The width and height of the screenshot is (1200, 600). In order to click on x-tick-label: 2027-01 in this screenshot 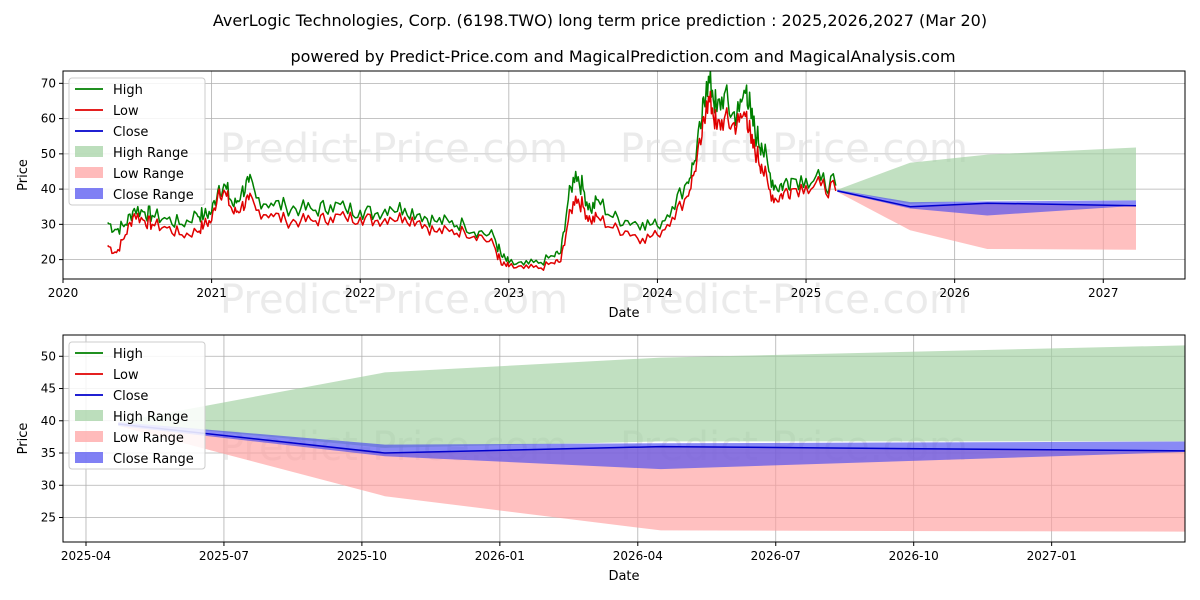, I will do `click(1052, 556)`.